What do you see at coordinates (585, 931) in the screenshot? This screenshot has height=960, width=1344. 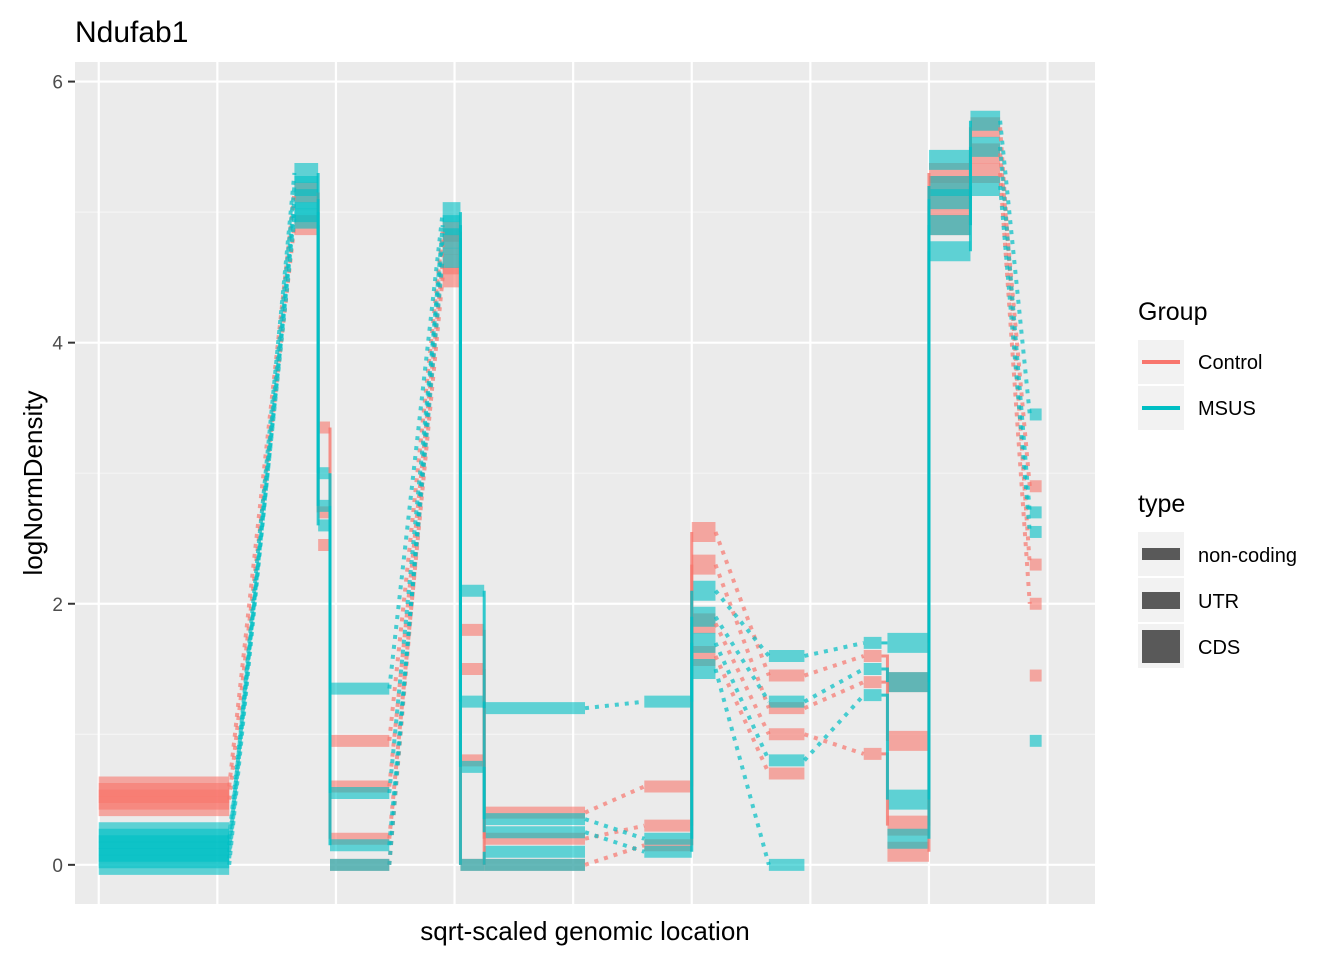 I see `x-axis-title: sqrt-scaled genomic location` at bounding box center [585, 931].